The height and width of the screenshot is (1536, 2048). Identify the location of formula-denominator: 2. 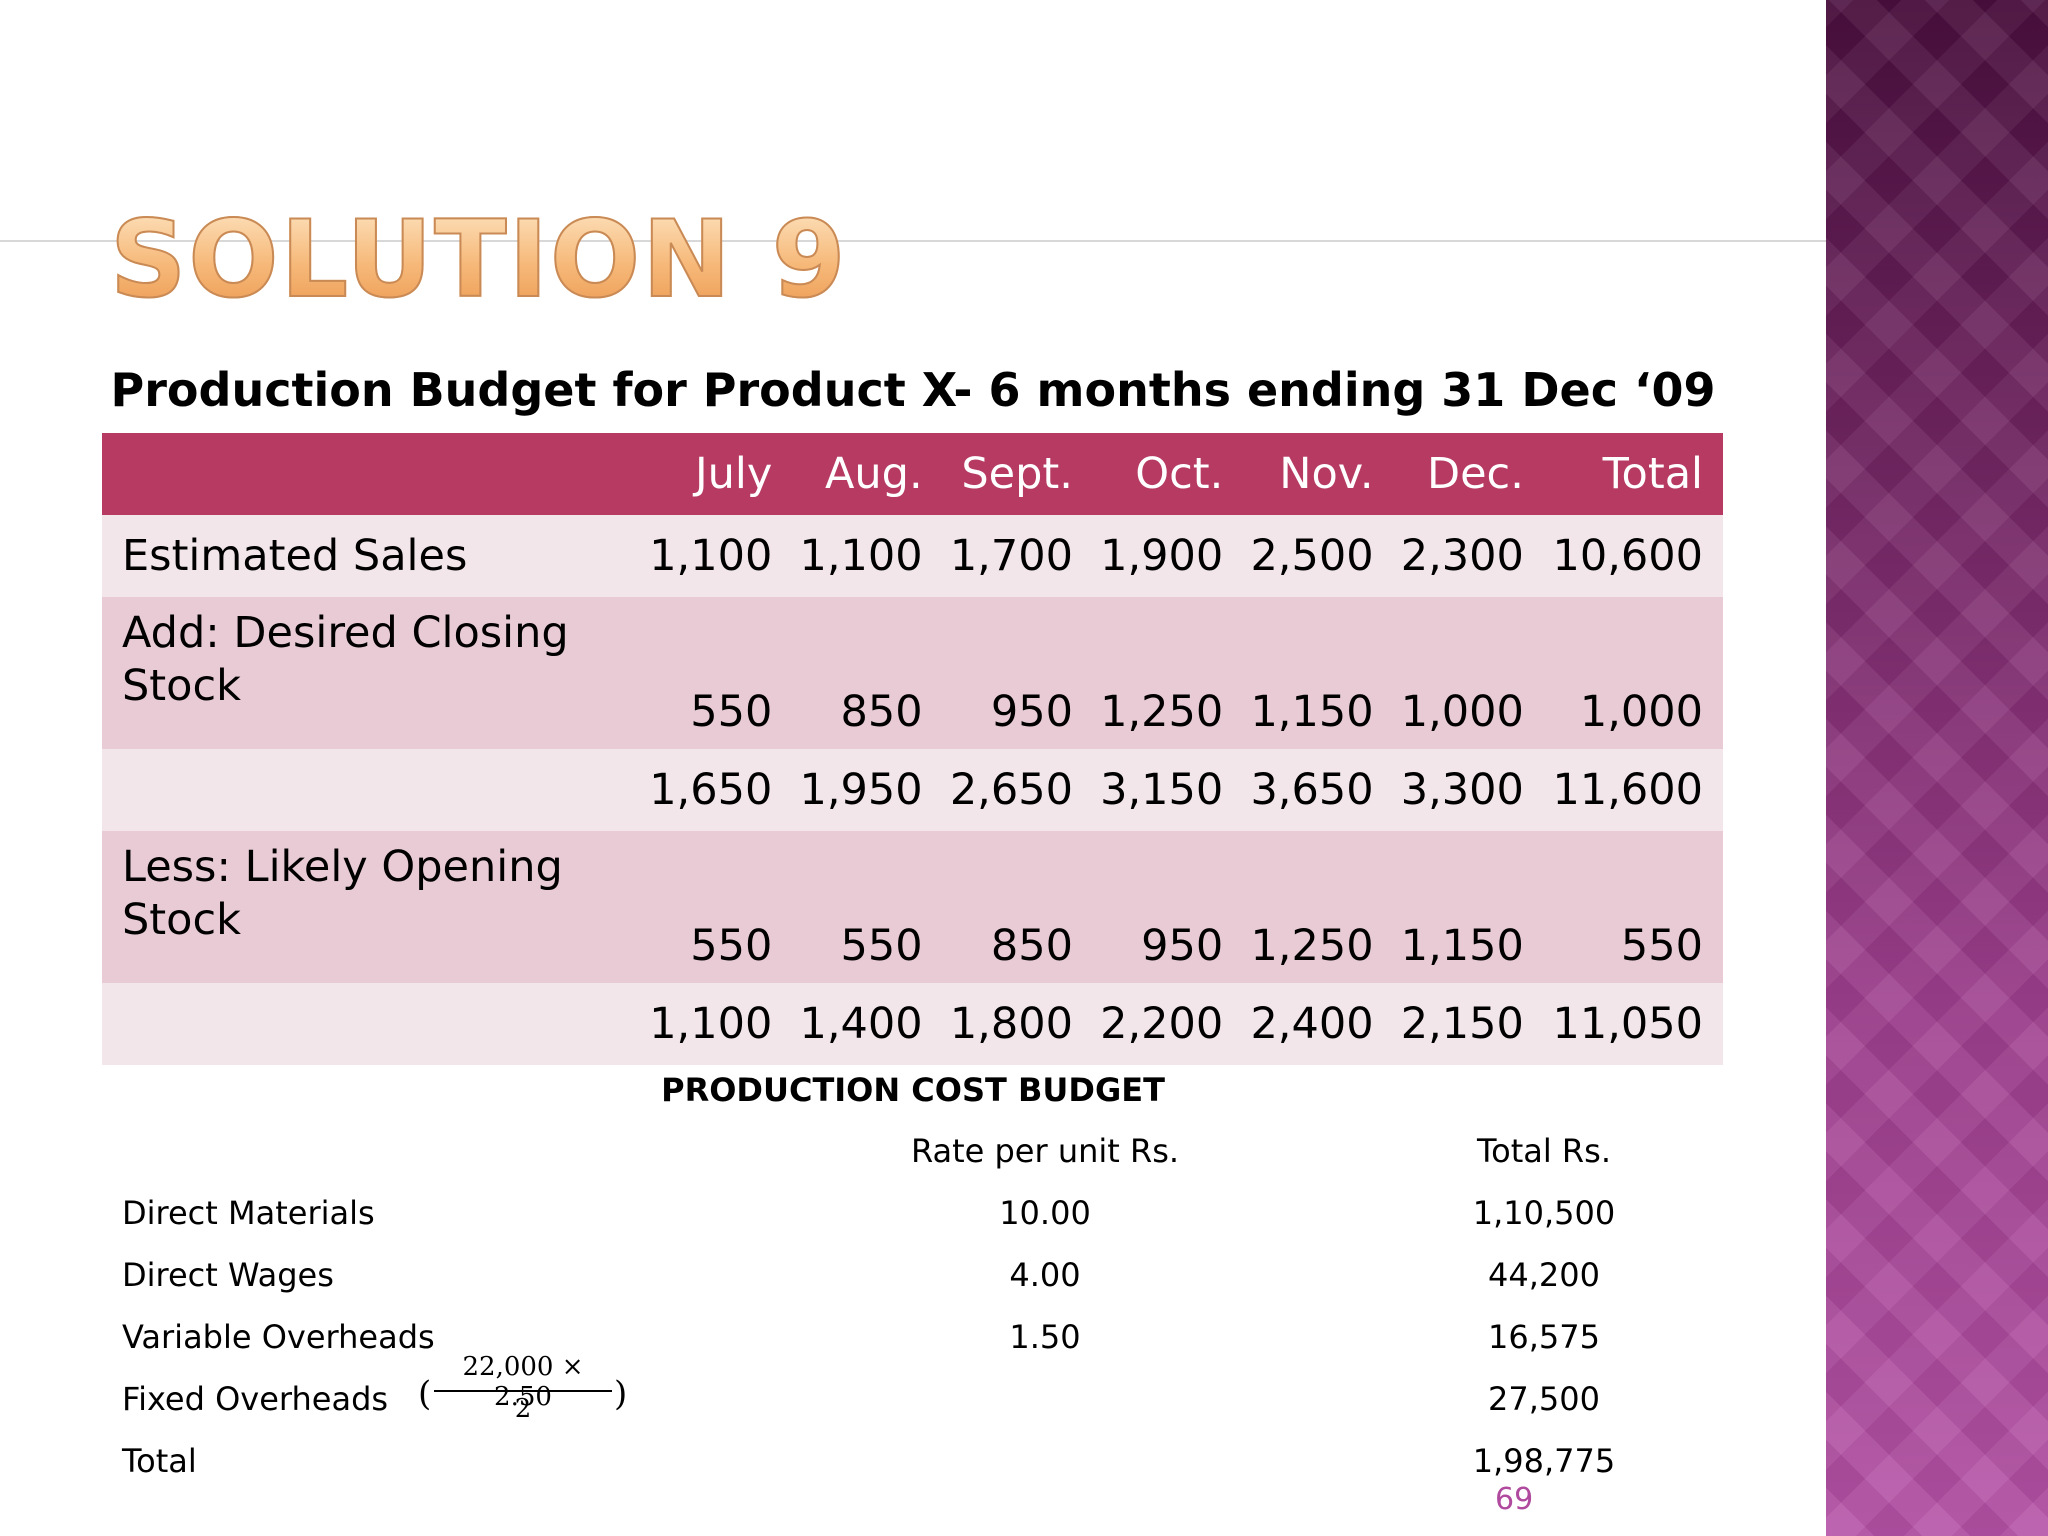
(523, 1409).